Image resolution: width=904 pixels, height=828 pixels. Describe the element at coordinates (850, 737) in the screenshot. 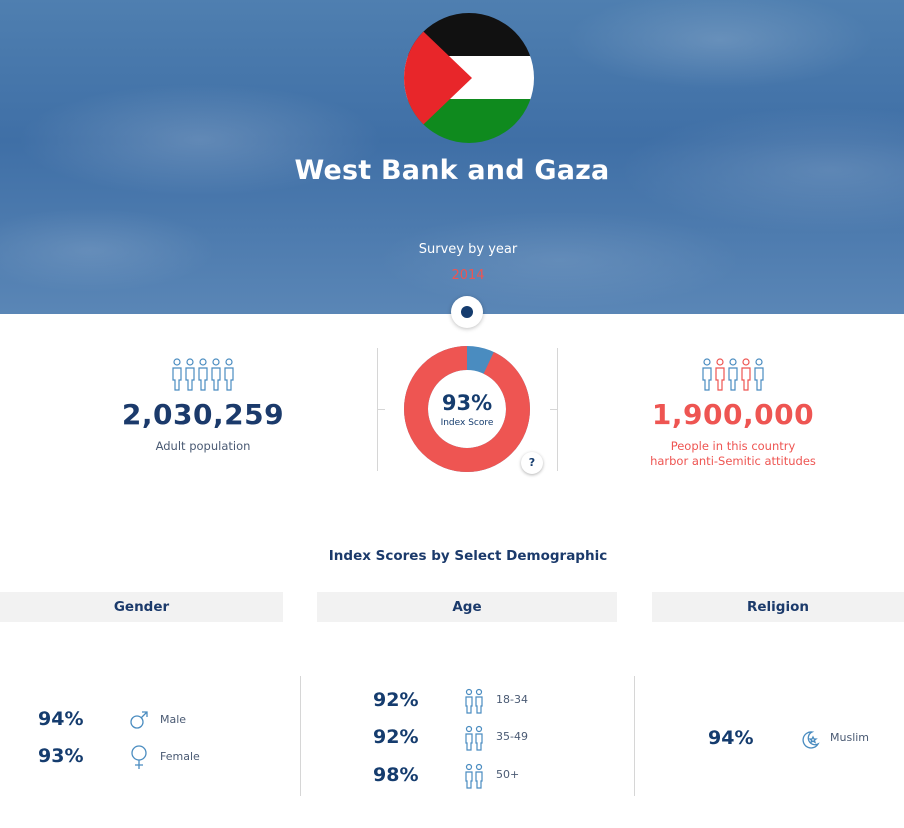

I see `religion-muslim-label: Muslim` at that location.